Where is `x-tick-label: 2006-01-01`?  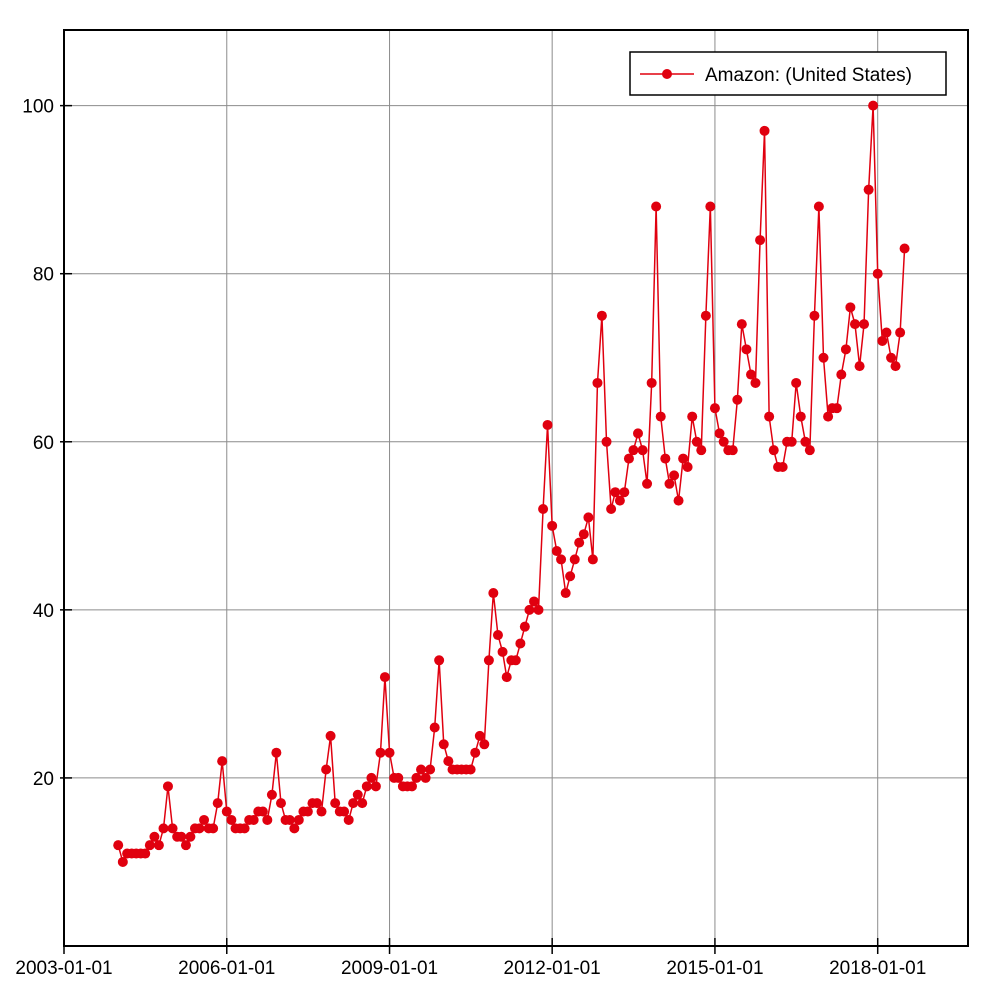
x-tick-label: 2006-01-01 is located at coordinates (226, 968).